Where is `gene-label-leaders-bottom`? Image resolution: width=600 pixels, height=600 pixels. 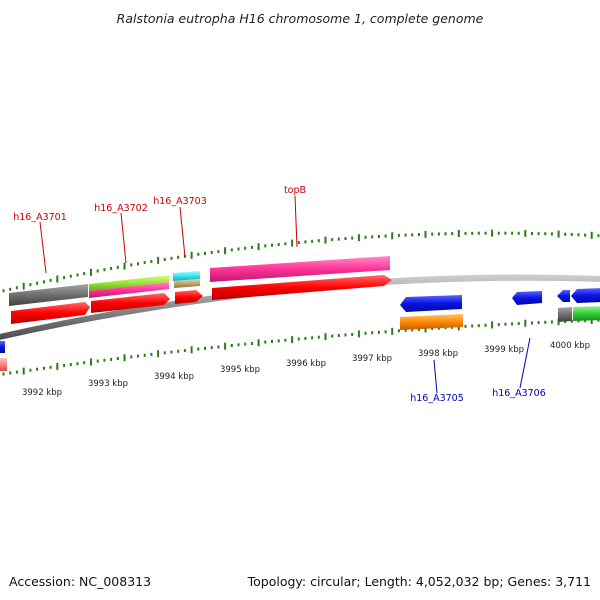 gene-label-leaders-bottom is located at coordinates (482, 365).